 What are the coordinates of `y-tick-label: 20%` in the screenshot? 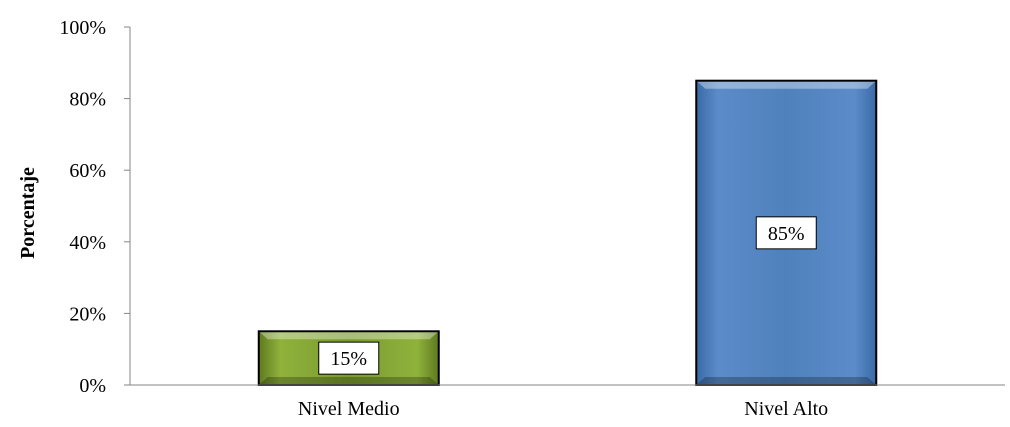 It's located at (87, 314).